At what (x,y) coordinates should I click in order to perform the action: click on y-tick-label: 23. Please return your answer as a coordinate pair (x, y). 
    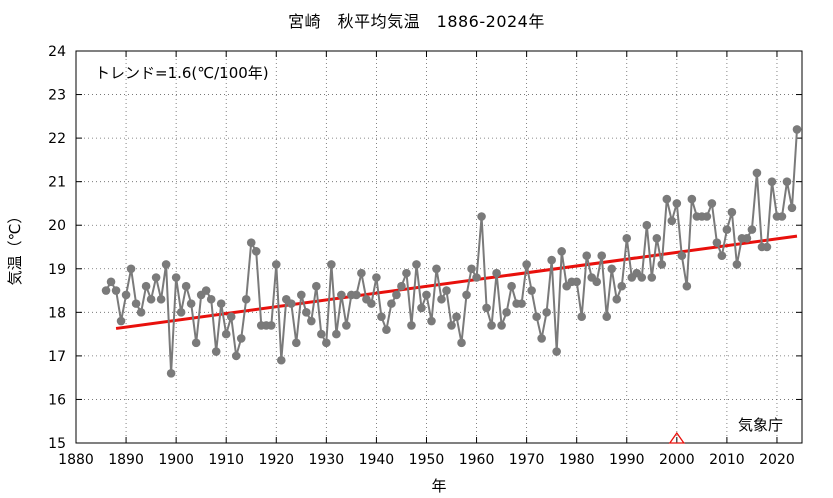
    Looking at the image, I should click on (57, 96).